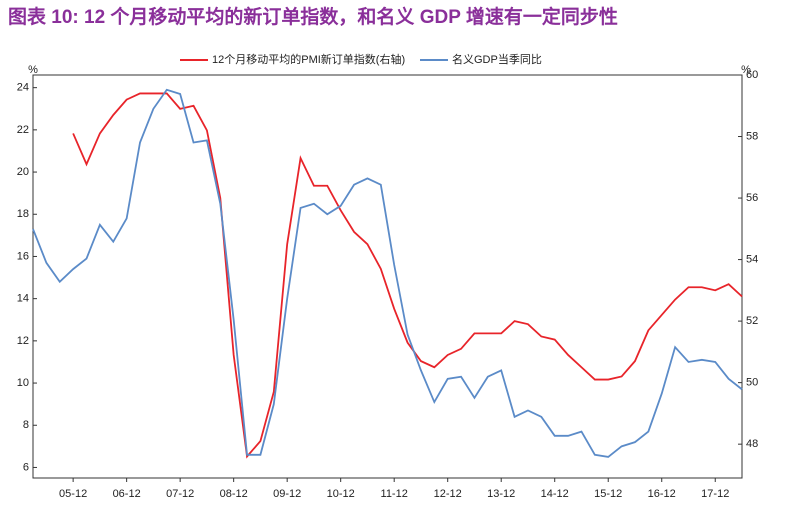 This screenshot has height=513, width=786. What do you see at coordinates (497, 59) in the screenshot?
I see `legend-label: 名义GDP当季同比` at bounding box center [497, 59].